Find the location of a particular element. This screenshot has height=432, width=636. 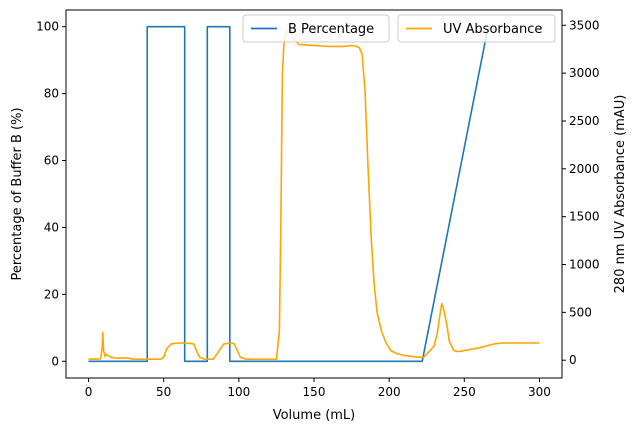

right-y-tick-label: 0 is located at coordinates (573, 360).